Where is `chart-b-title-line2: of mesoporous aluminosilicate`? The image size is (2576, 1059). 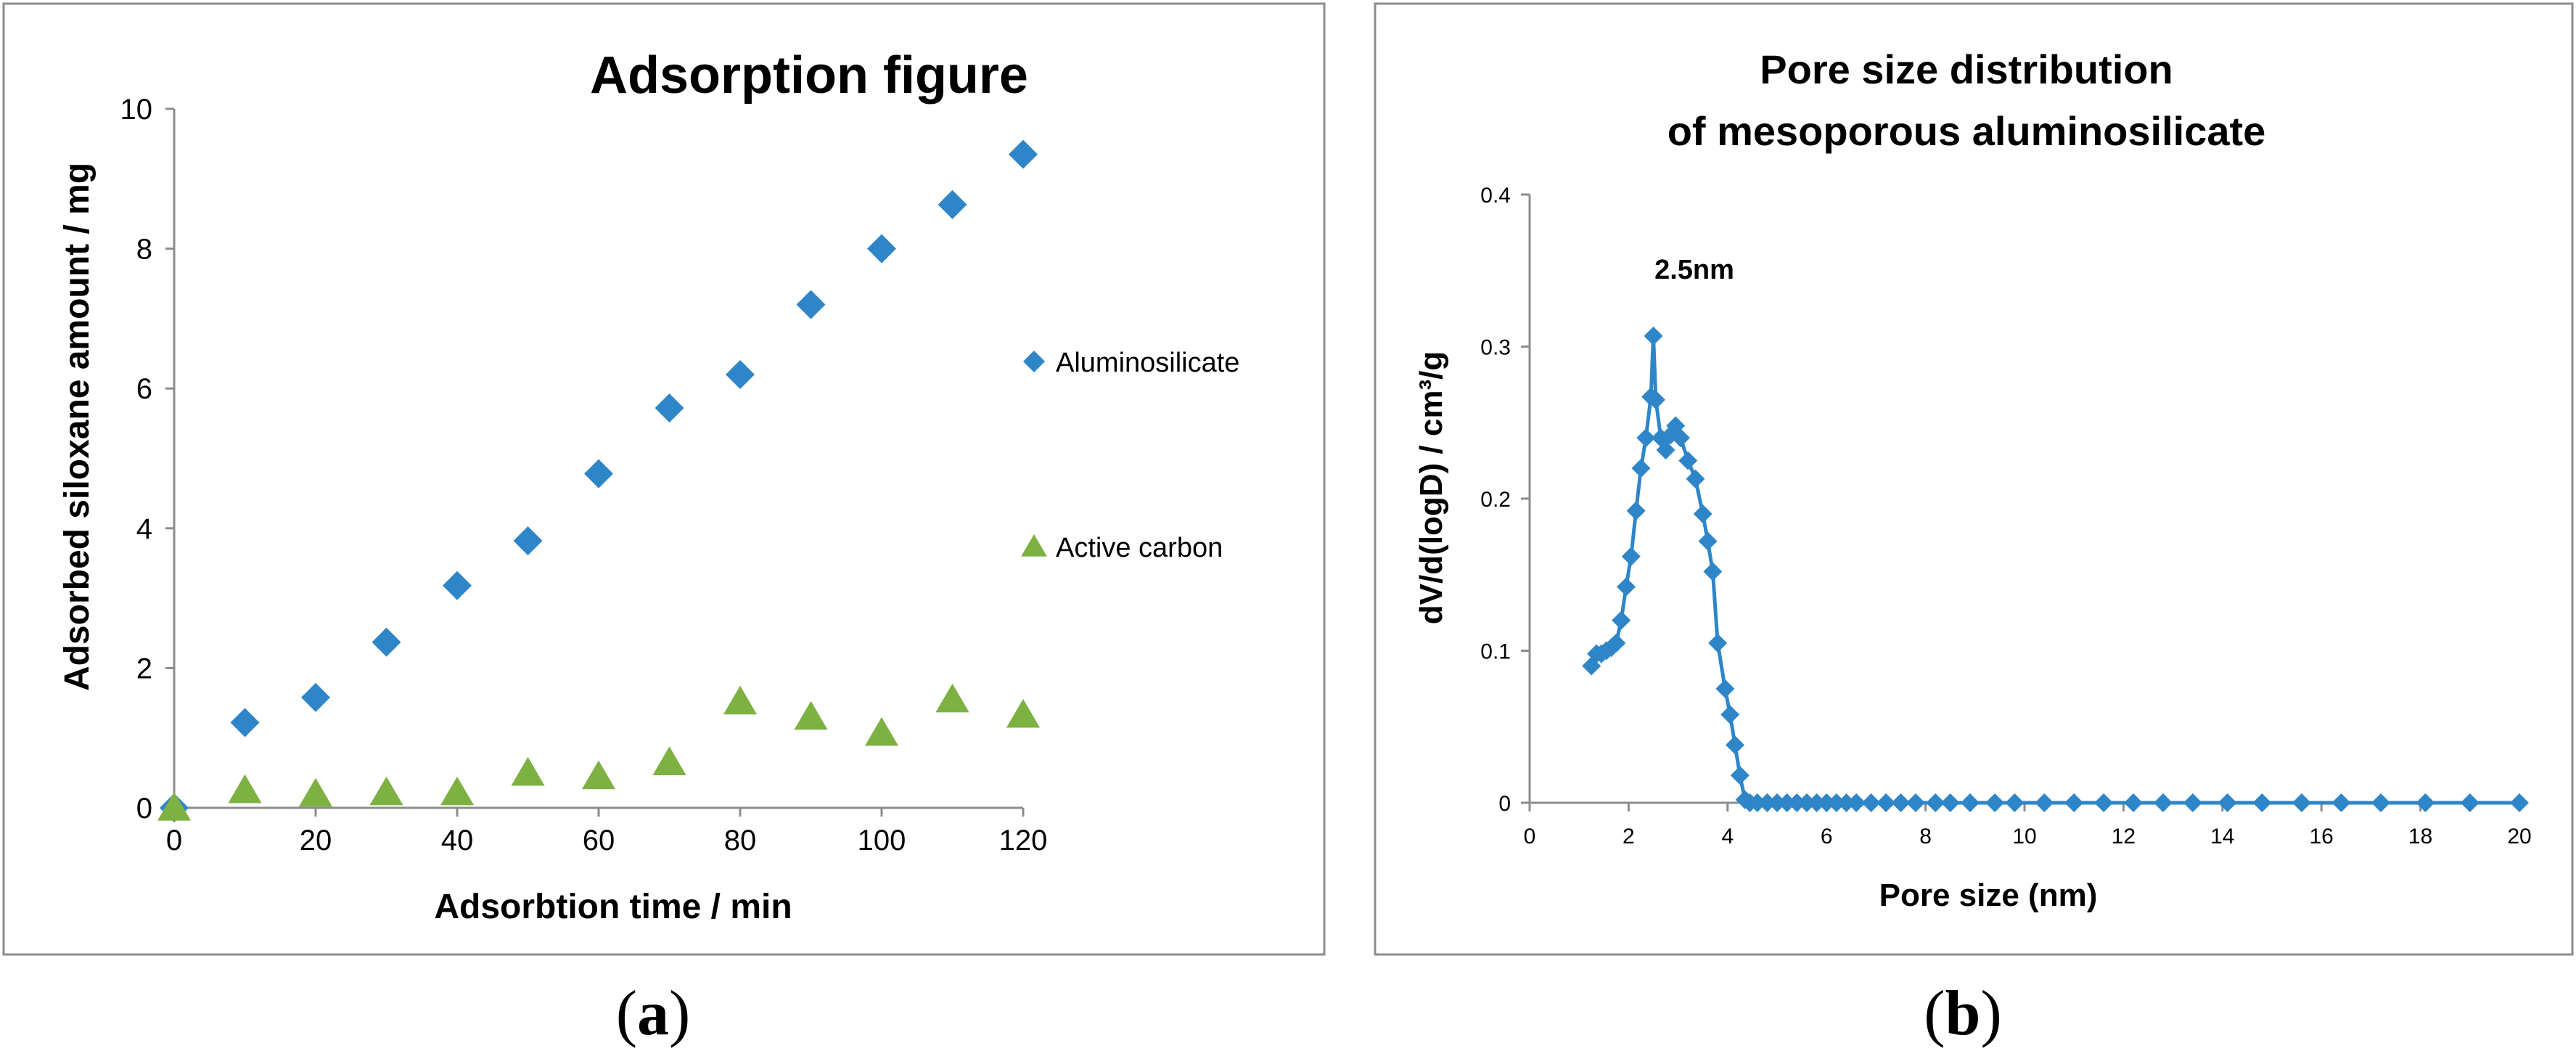 chart-b-title-line2: of mesoporous aluminosilicate is located at coordinates (1967, 131).